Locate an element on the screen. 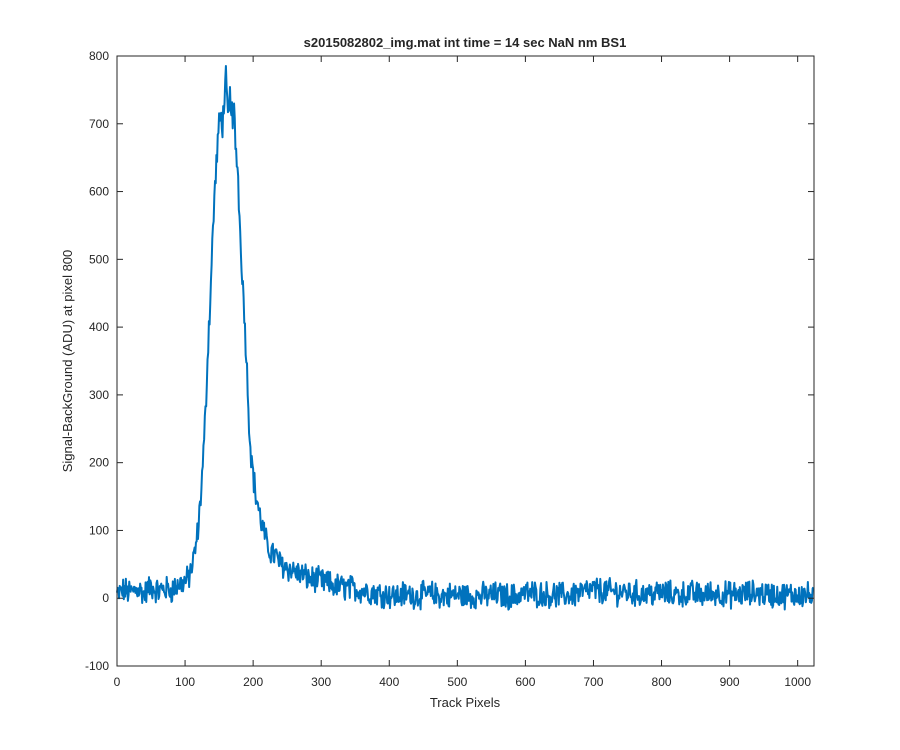 The width and height of the screenshot is (900, 750). y-tick-label: 500 is located at coordinates (99, 259).